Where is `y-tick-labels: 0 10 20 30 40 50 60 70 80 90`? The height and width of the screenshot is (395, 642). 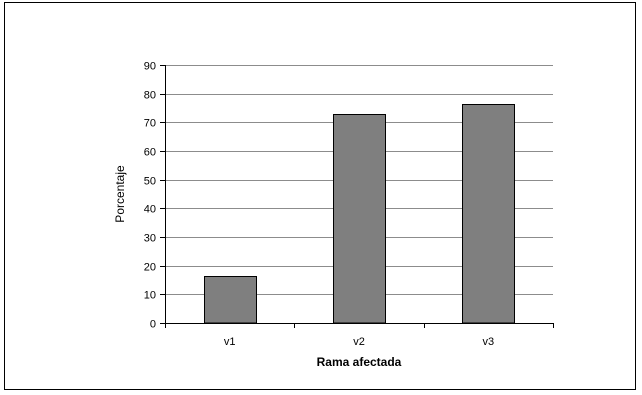 y-tick-labels: 0 10 20 30 40 50 60 70 80 90 is located at coordinates (150, 196).